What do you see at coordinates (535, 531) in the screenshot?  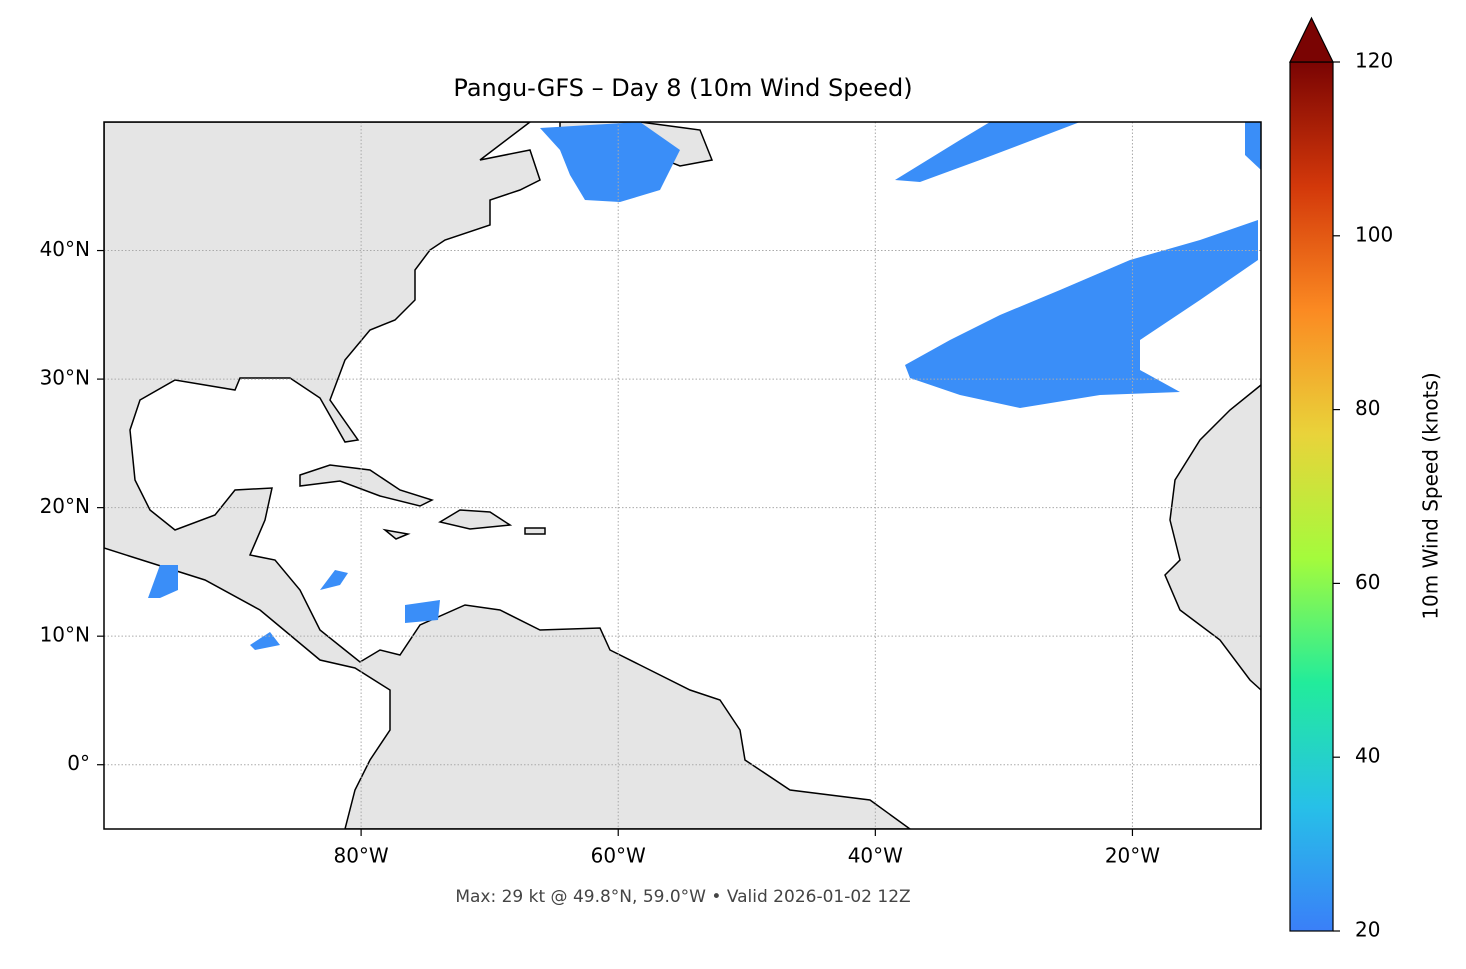 I see `puerto-rico` at bounding box center [535, 531].